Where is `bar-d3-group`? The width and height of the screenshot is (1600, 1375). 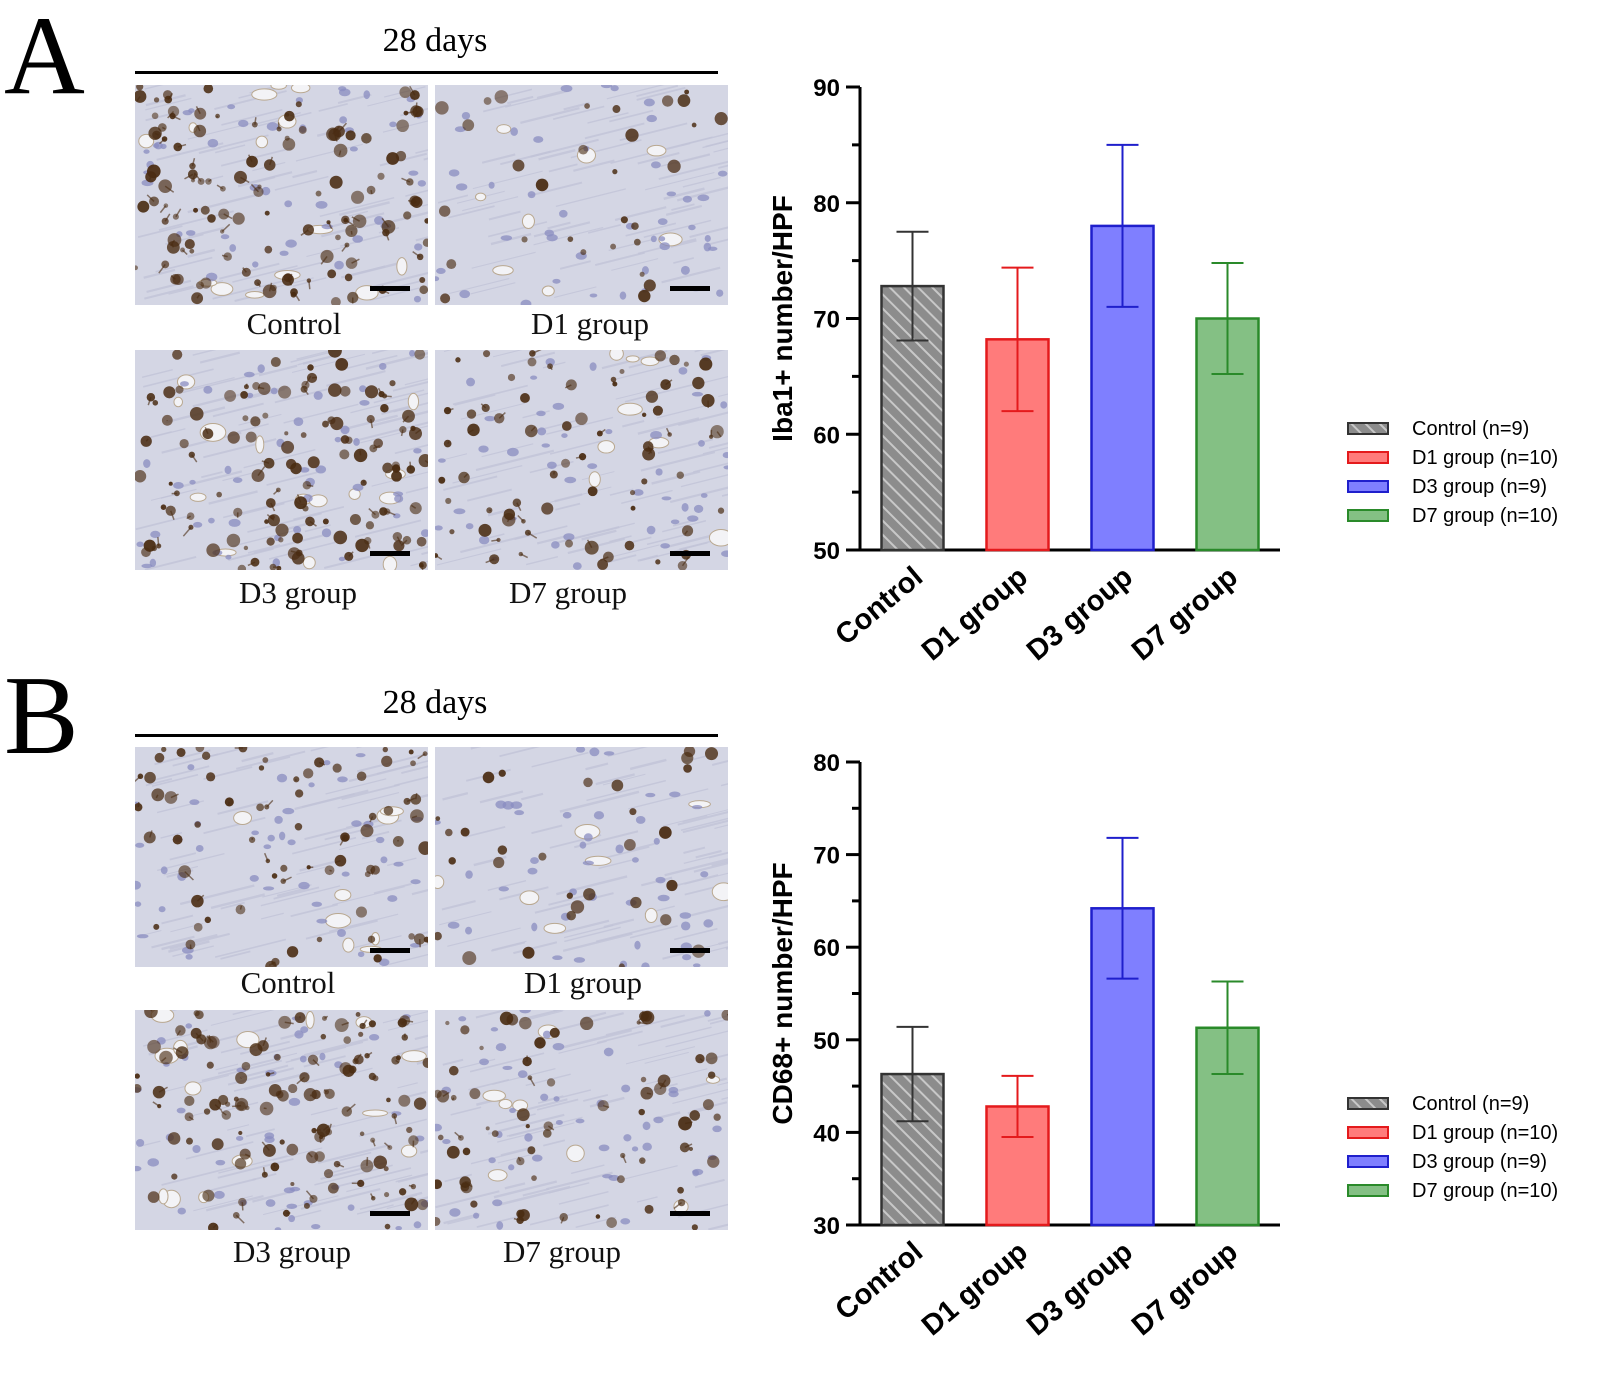 bar-d3-group is located at coordinates (1122, 388).